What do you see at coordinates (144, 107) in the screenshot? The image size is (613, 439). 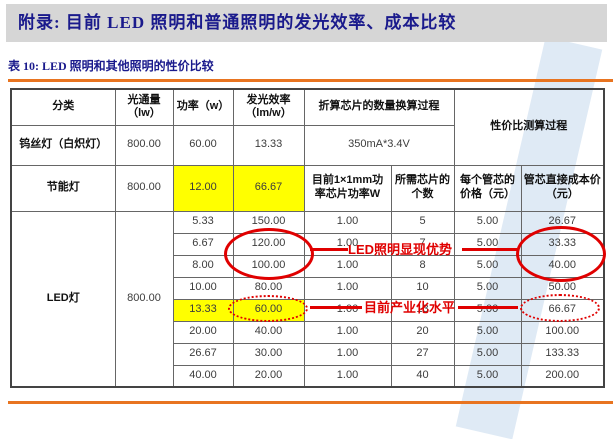 I see `col-header-luminous-flux: 光通量（lw）` at bounding box center [144, 107].